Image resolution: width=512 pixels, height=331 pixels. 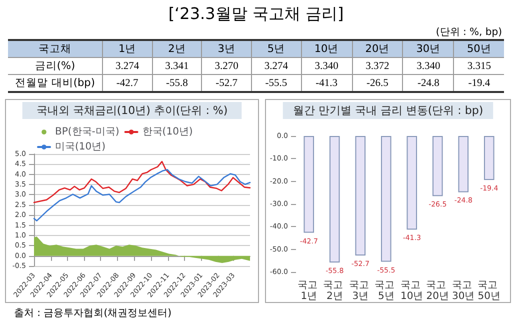 I want to click on x-tick-label: 국고 20년, so click(x=438, y=291).